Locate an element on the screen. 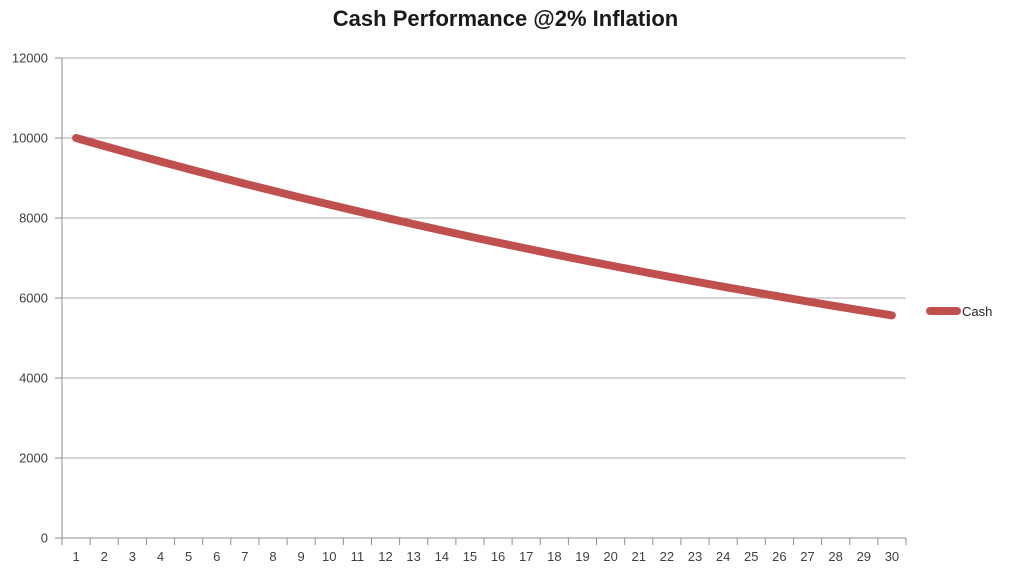  x-axis-label: 29 is located at coordinates (864, 556).